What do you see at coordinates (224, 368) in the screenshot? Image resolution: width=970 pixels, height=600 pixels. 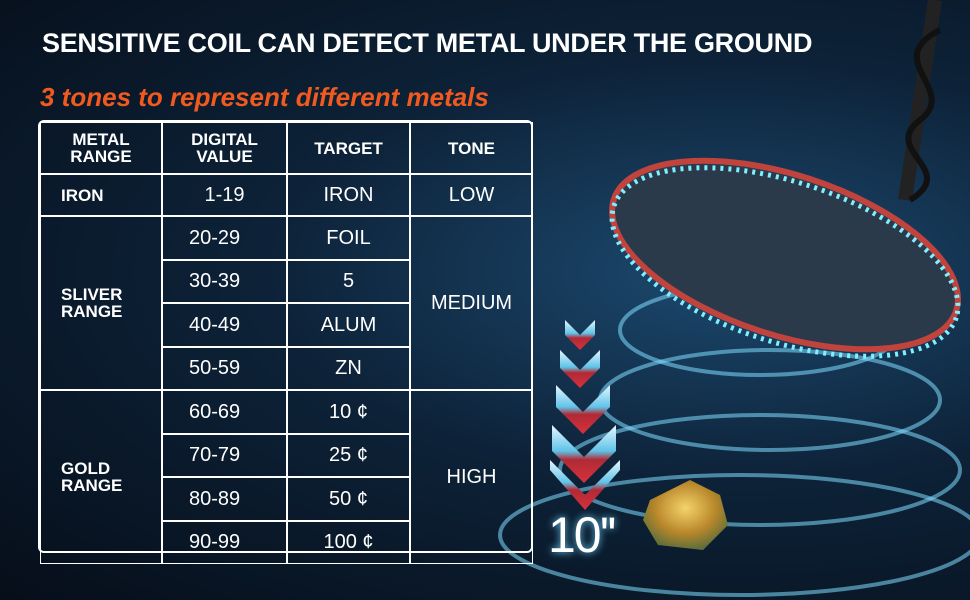 I see `digital-value: 50-59` at bounding box center [224, 368].